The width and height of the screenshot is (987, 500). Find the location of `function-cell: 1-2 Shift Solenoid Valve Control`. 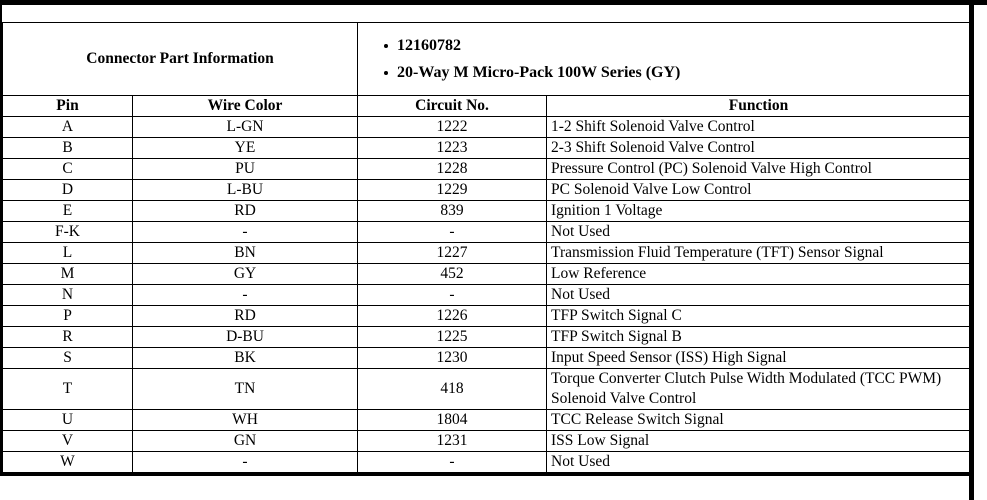

function-cell: 1-2 Shift Solenoid Valve Control is located at coordinates (759, 127).